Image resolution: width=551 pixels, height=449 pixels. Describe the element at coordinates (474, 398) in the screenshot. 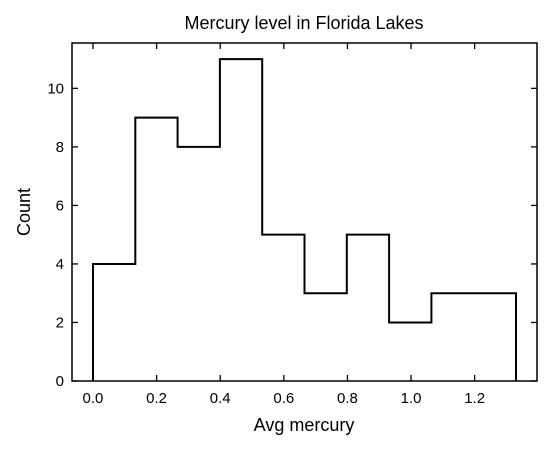

I see `x-tick-label: 1.2` at that location.